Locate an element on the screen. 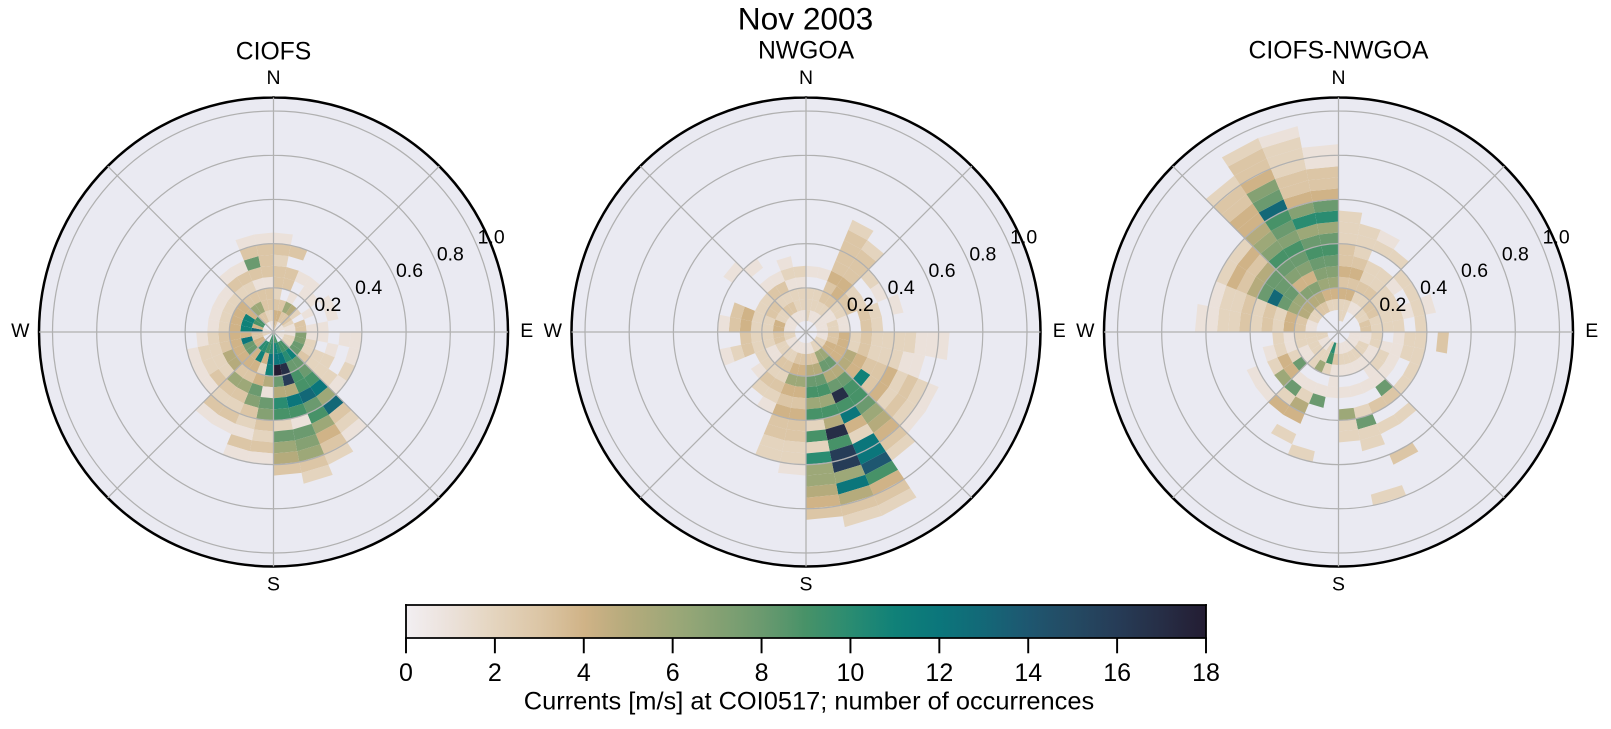  svg-text: 8 is located at coordinates (762, 673).